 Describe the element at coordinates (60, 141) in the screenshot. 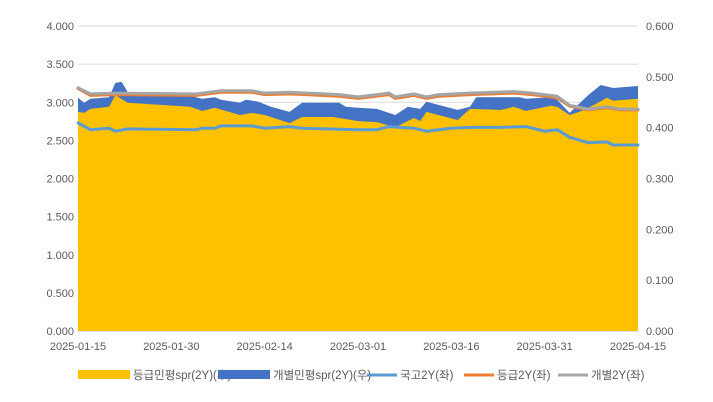

I see `left-tick-label: 2.500` at that location.